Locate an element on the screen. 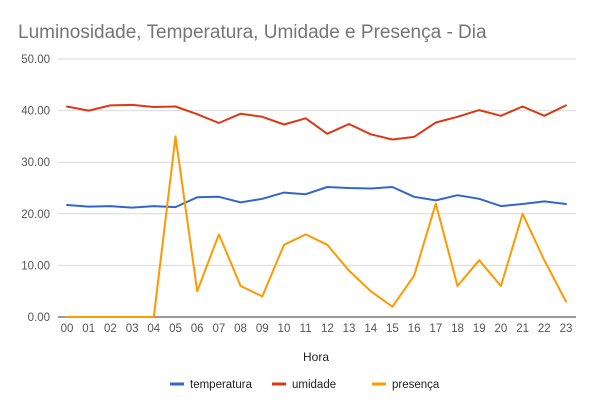 This screenshot has width=597, height=411. x-tick-label: 07 is located at coordinates (218, 329).